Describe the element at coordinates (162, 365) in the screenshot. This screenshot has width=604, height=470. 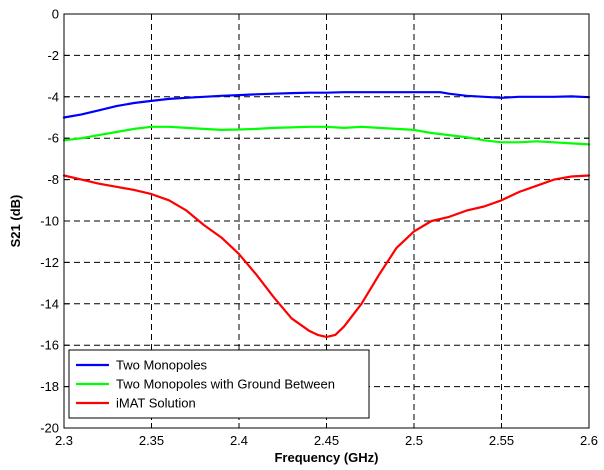
I see `legend-label-0: Two Monopoles` at that location.